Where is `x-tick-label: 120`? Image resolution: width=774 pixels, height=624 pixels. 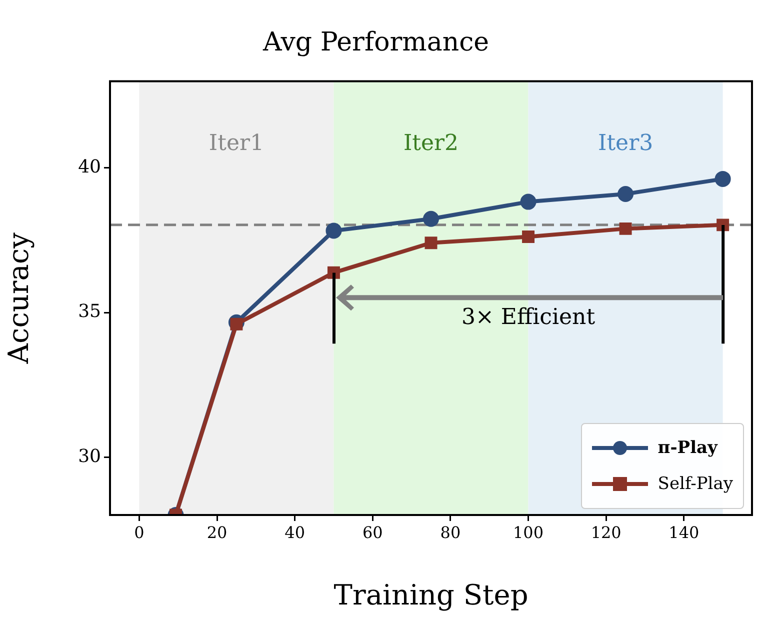 x-tick-label: 120 is located at coordinates (606, 532).